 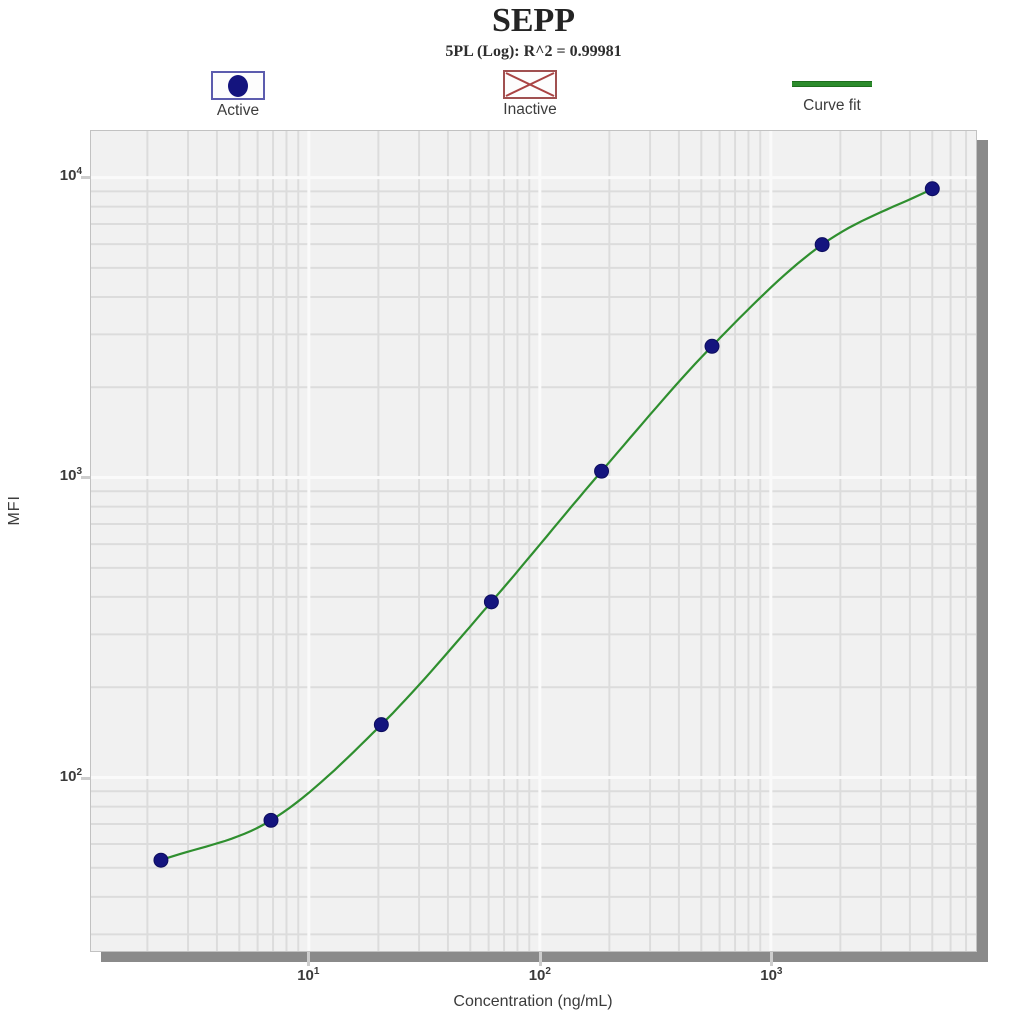 I want to click on legend-item-inactive: Inactive, so click(x=530, y=94).